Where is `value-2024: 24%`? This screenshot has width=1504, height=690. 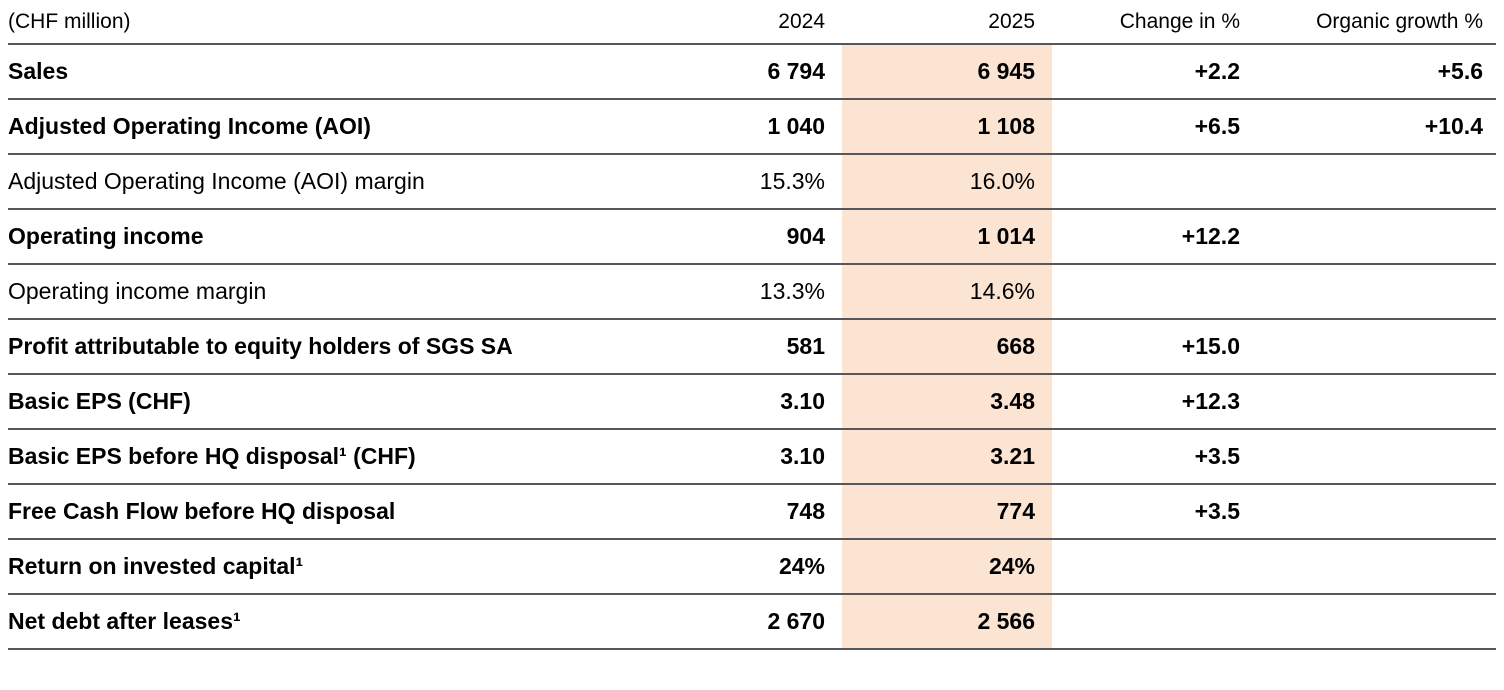
value-2024: 24% is located at coordinates (724, 566).